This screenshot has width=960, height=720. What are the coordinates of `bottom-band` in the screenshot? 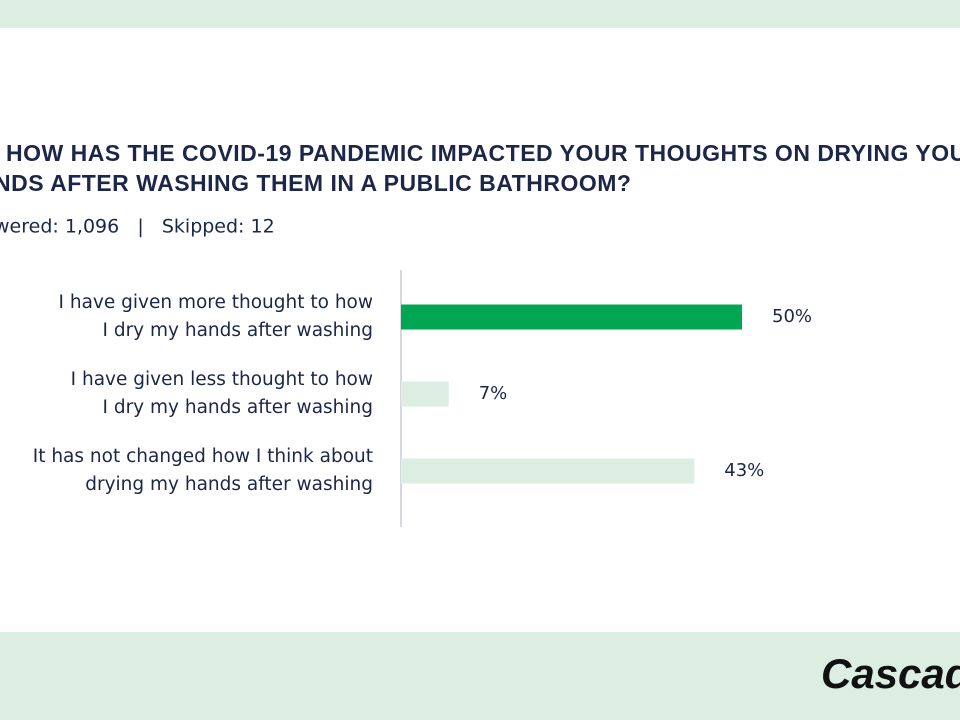 It's located at (480, 676).